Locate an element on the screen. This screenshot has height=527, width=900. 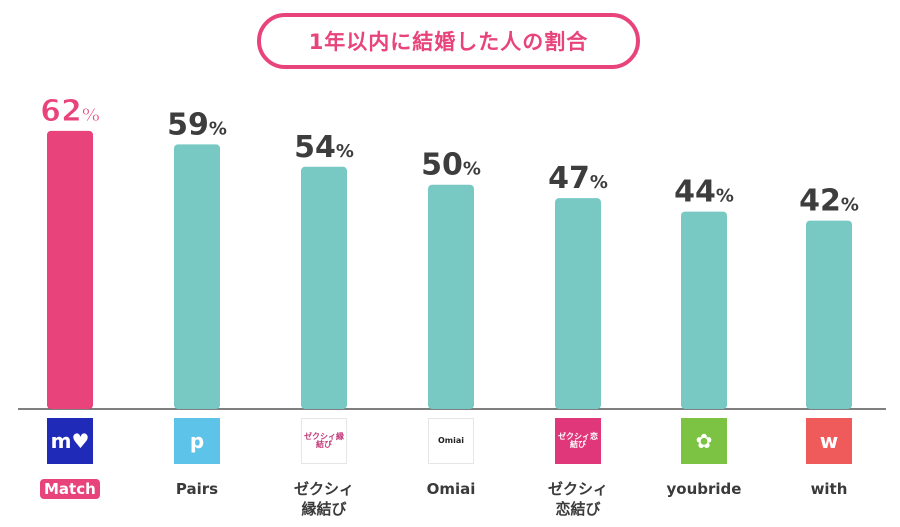
omiai-logo-icon: Omiai is located at coordinates (451, 441).